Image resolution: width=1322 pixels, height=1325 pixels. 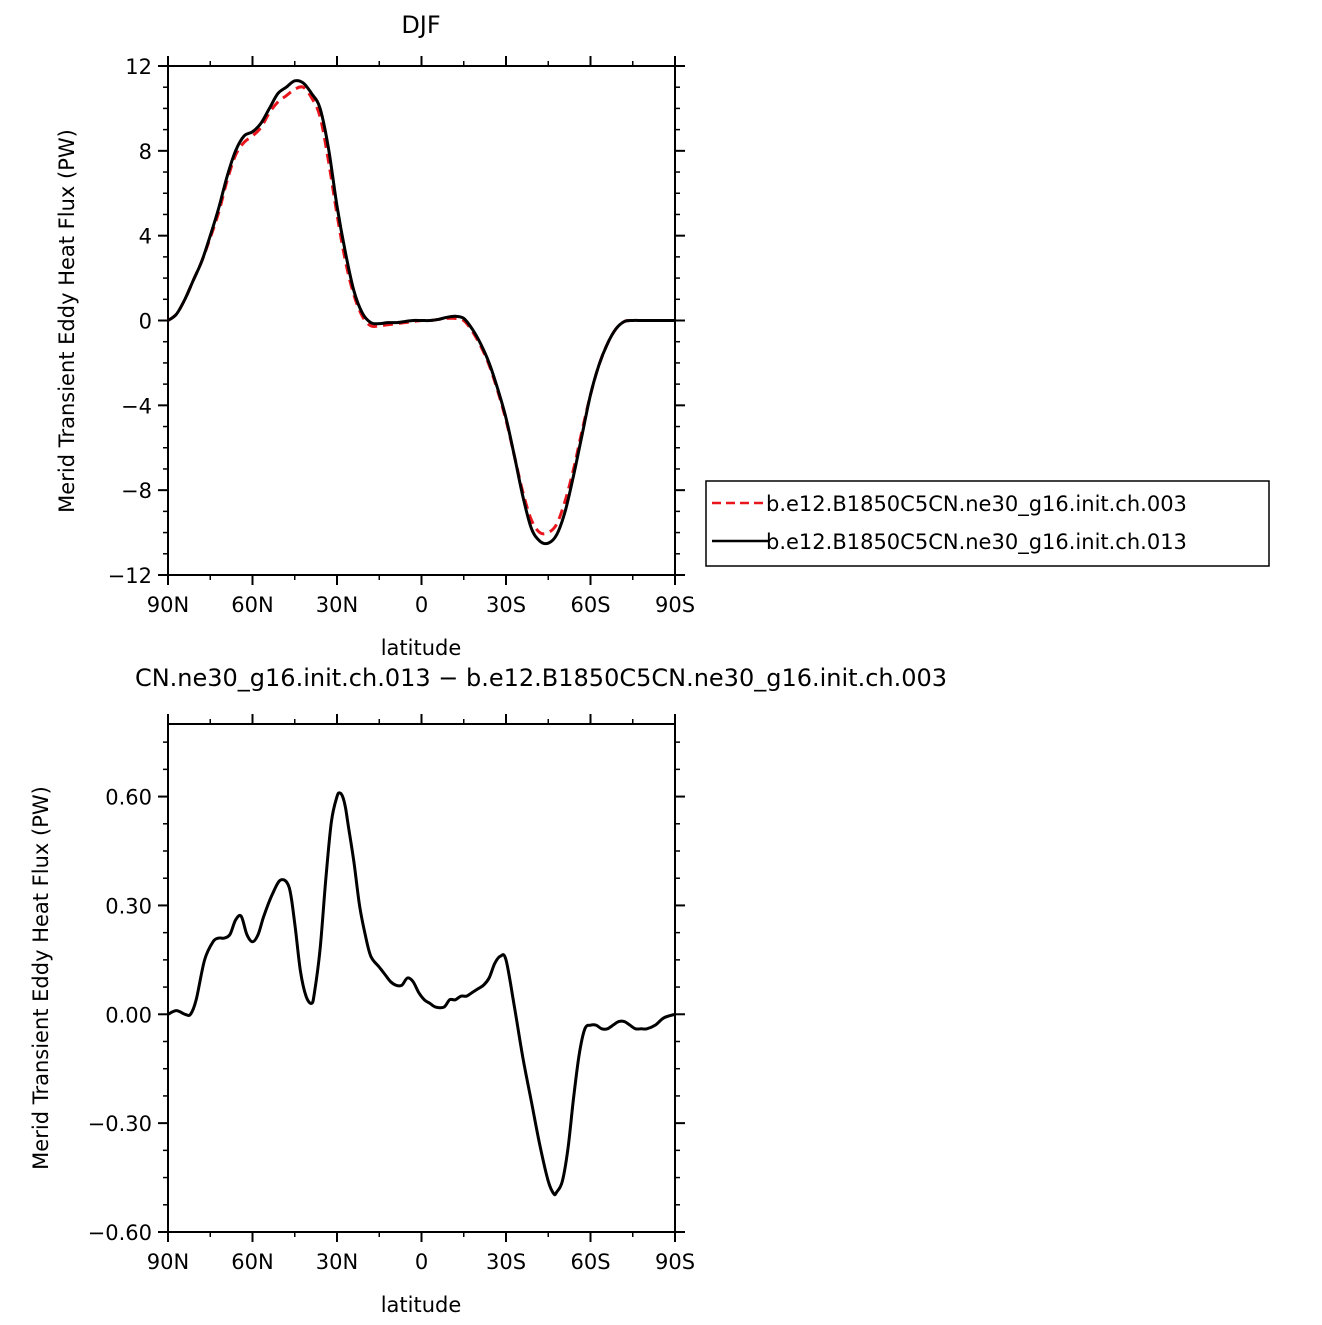 I want to click on y-tick-label: 12, so click(x=138, y=67).